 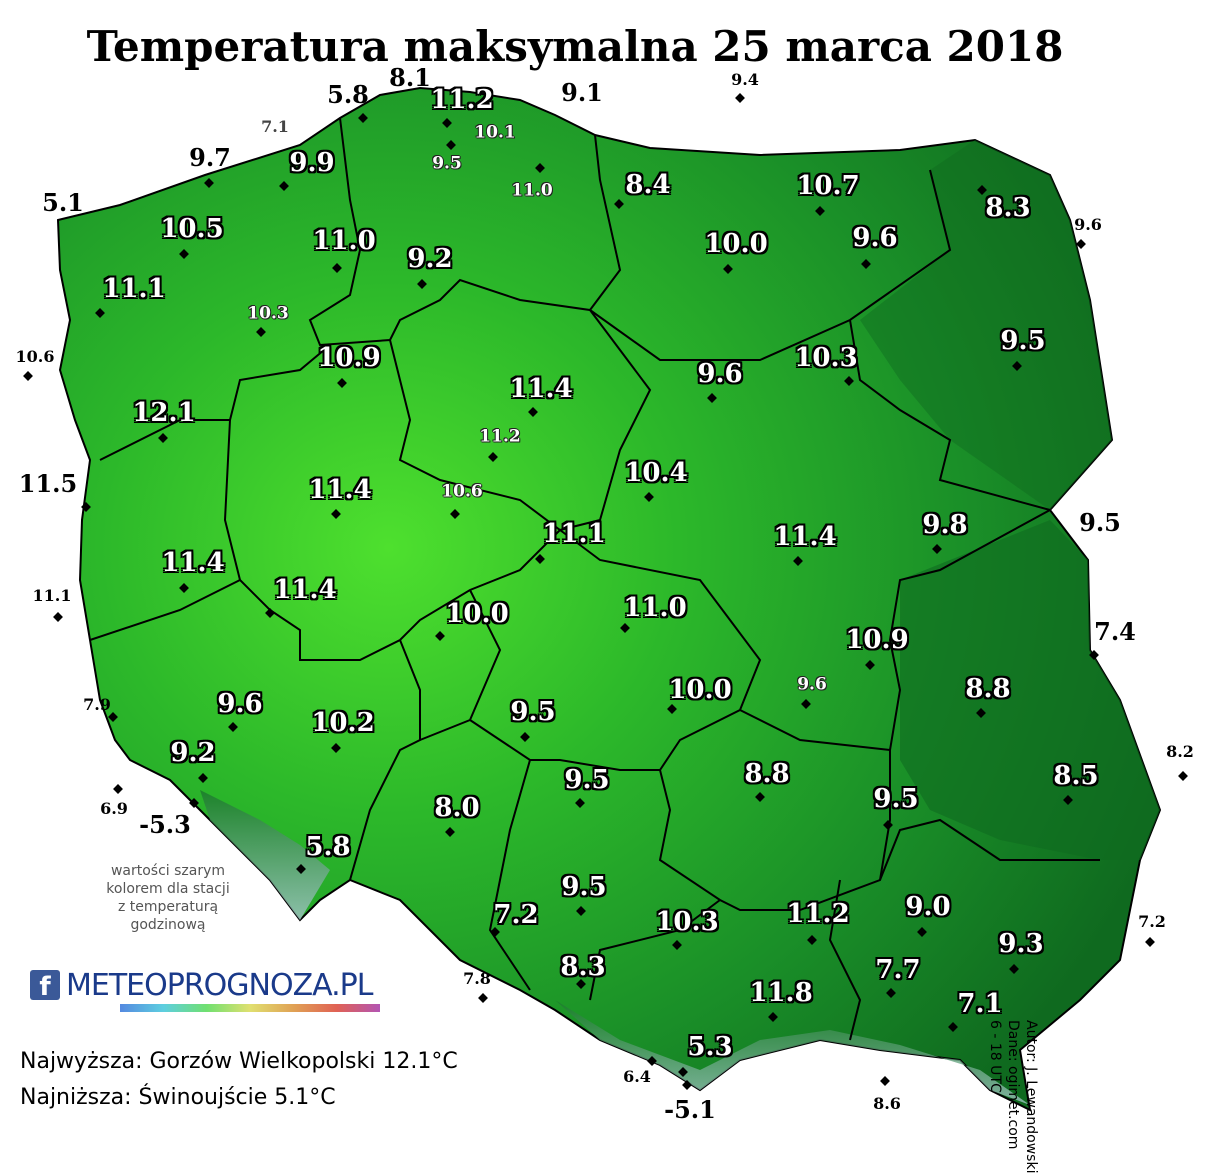 I want to click on station-temperature-label: 12.1, so click(x=164, y=413).